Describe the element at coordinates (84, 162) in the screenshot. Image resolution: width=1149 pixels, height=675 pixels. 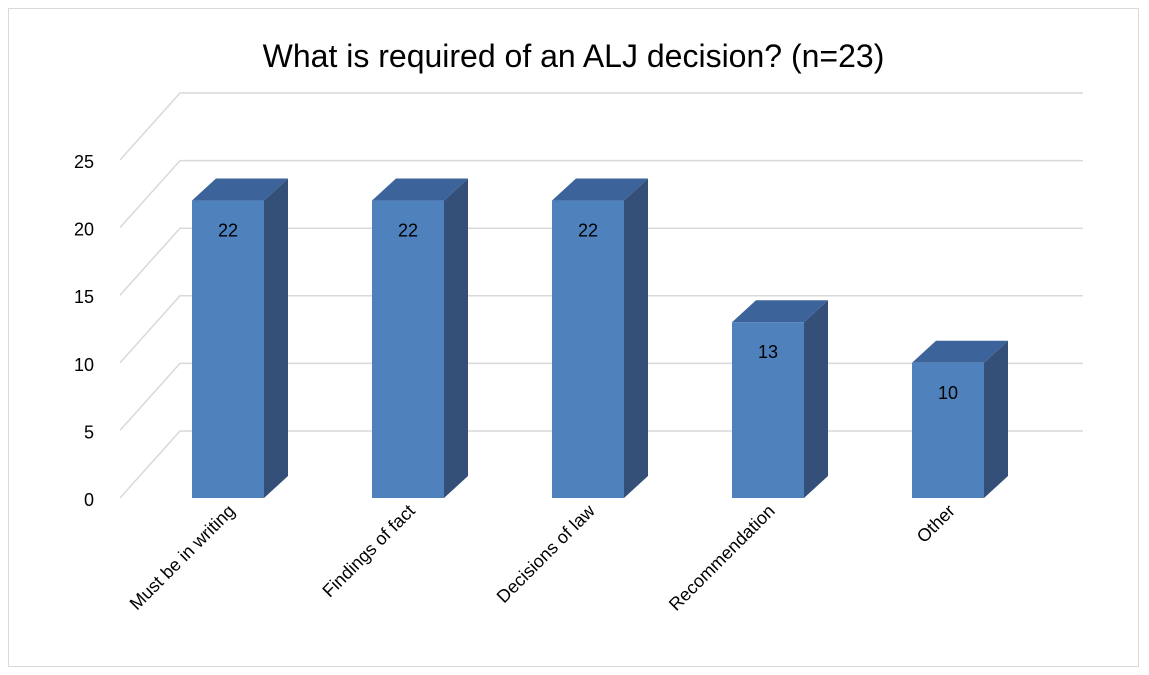
I see `y-tick-label: 25` at that location.